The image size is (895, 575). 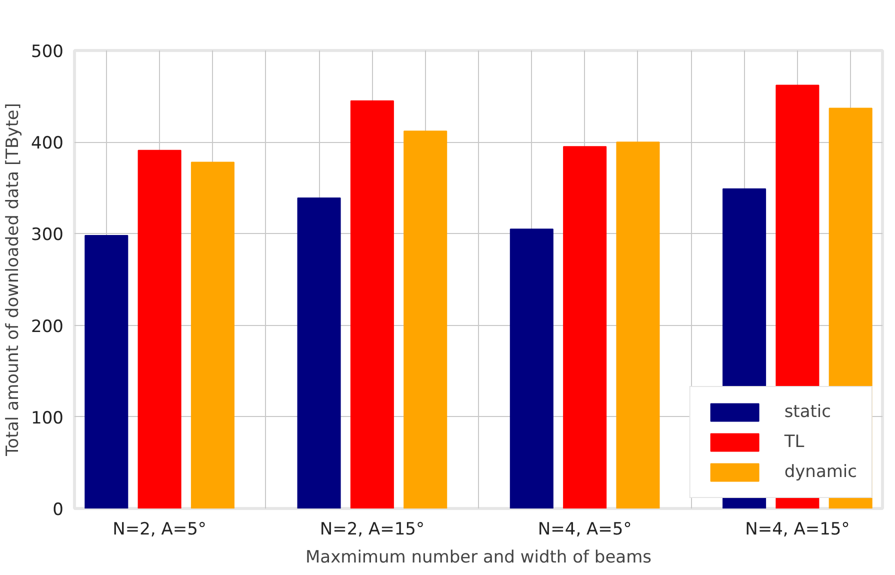 I want to click on legend-label: static, so click(x=807, y=412).